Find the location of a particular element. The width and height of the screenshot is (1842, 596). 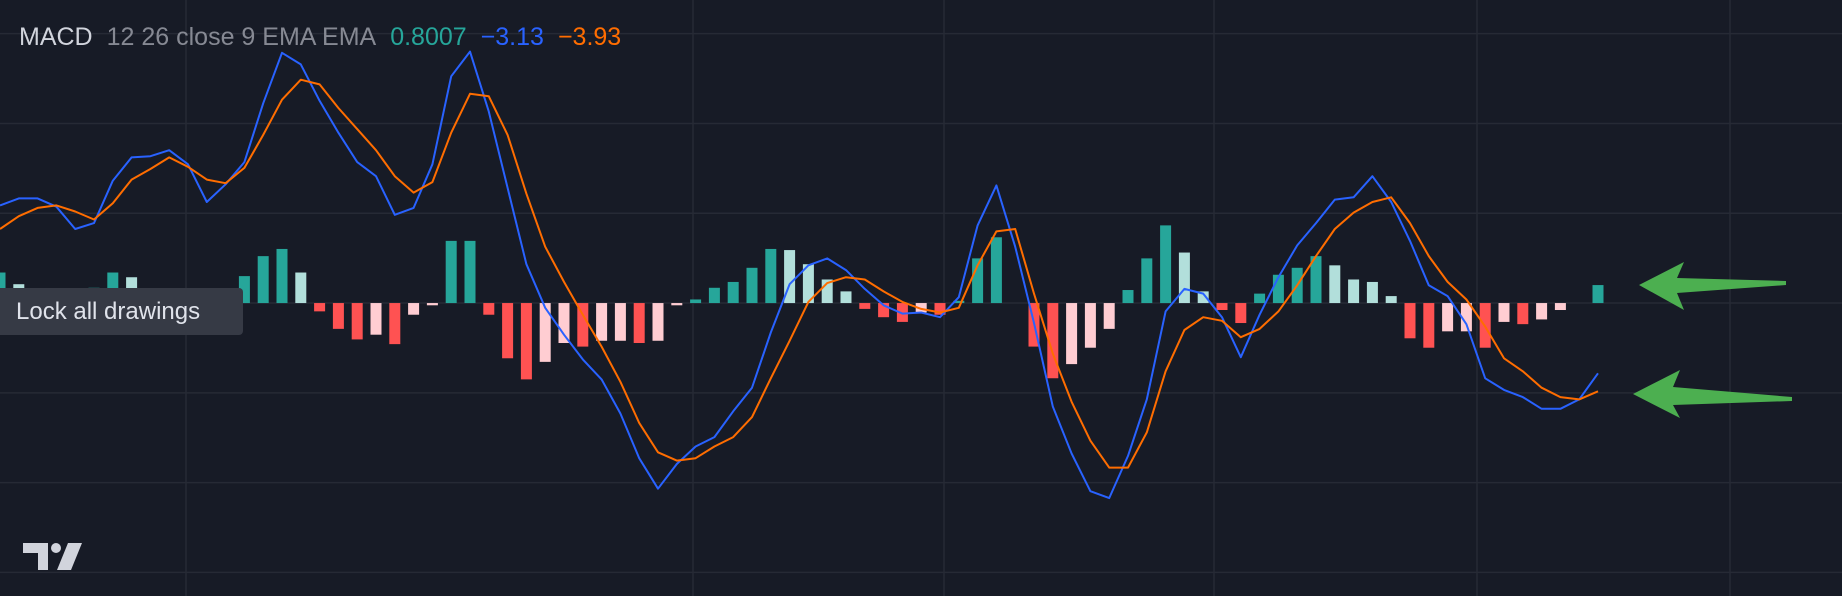

value-readout: −3.93 is located at coordinates (589, 37).